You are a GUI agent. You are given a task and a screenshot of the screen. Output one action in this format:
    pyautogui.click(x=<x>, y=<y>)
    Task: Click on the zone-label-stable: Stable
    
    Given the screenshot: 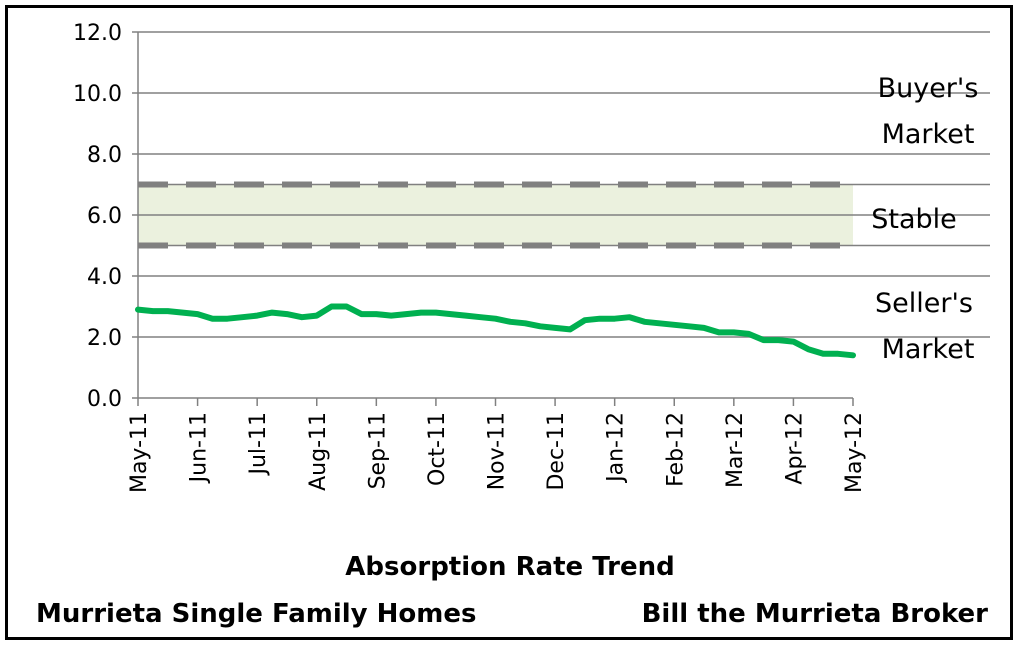 What is the action you would take?
    pyautogui.click(x=914, y=219)
    